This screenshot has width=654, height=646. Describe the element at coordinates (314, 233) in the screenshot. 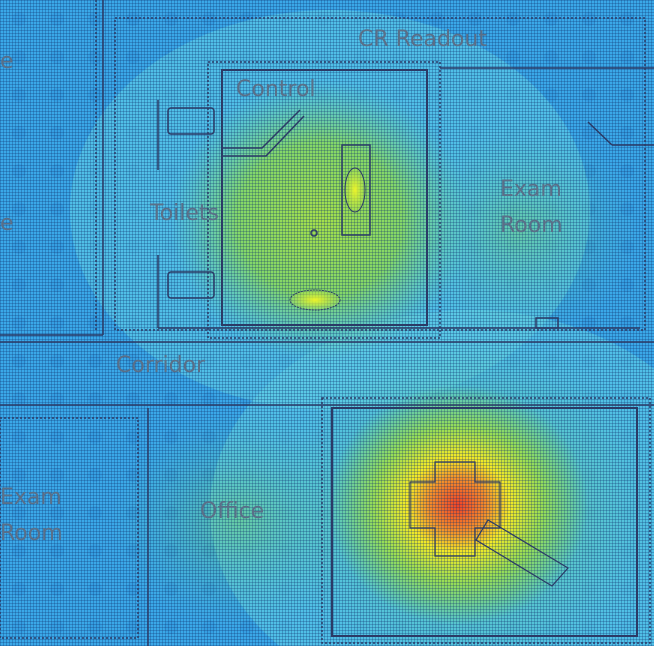

I see `control-detector` at that location.